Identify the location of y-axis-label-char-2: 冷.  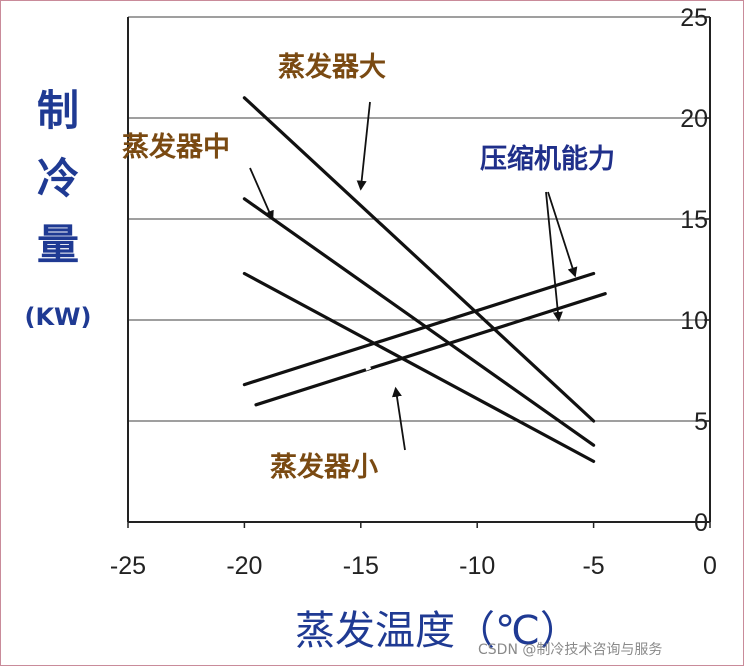
(58, 178).